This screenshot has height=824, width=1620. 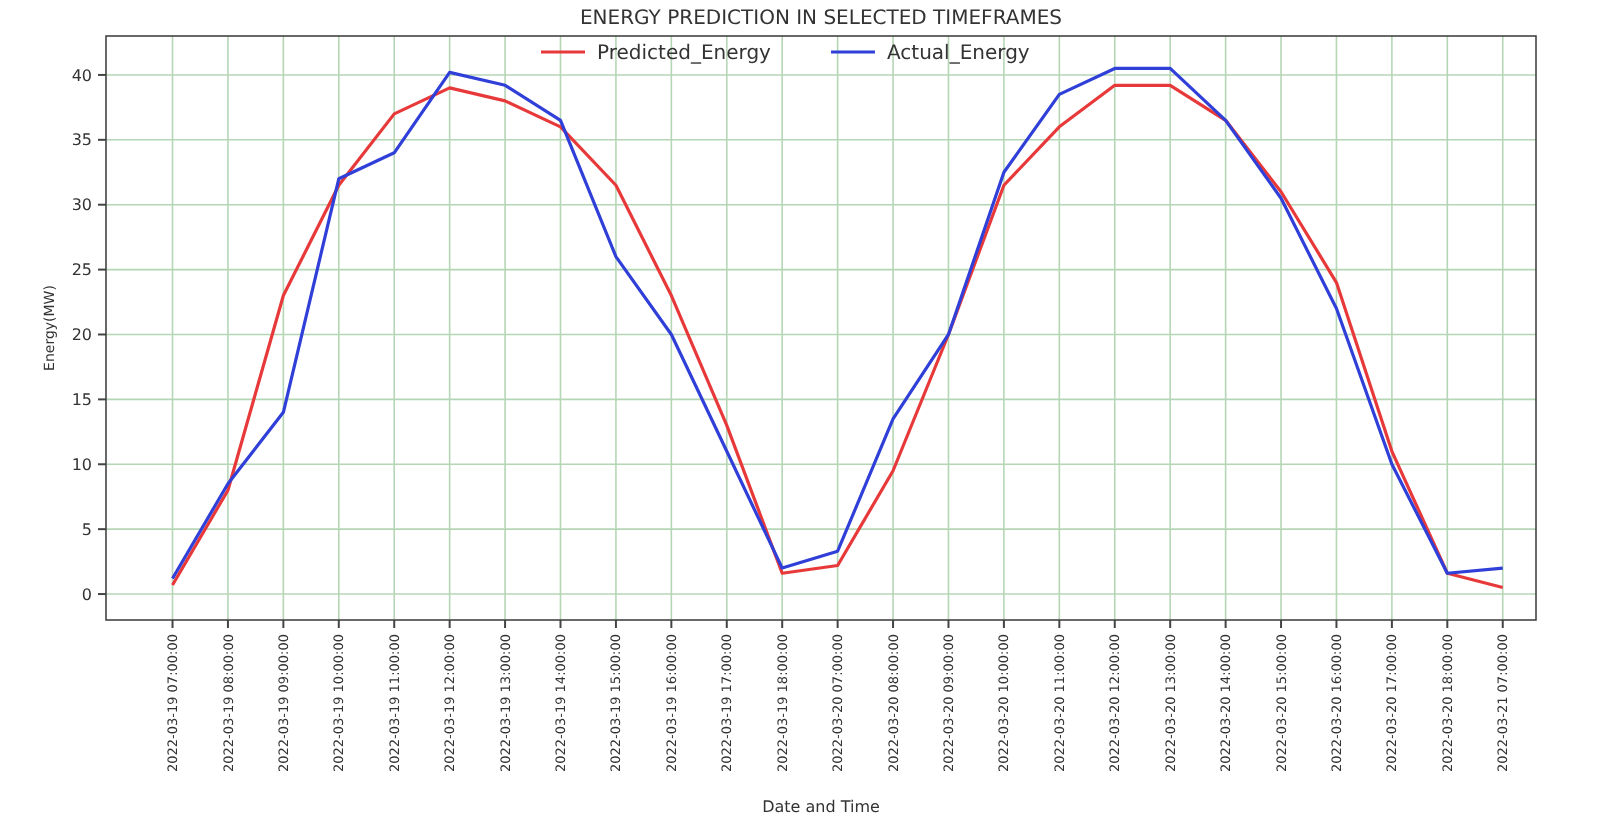 What do you see at coordinates (821, 807) in the screenshot?
I see `x-axis-title: Date and Time` at bounding box center [821, 807].